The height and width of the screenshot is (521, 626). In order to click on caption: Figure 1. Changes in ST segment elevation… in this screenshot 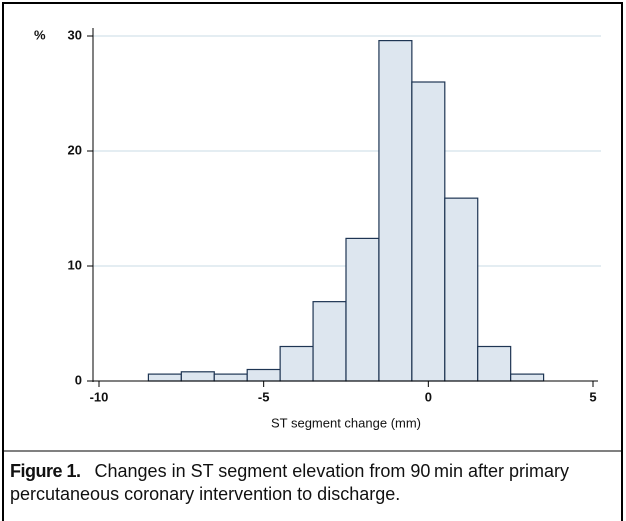, I will do `click(313, 483)`.